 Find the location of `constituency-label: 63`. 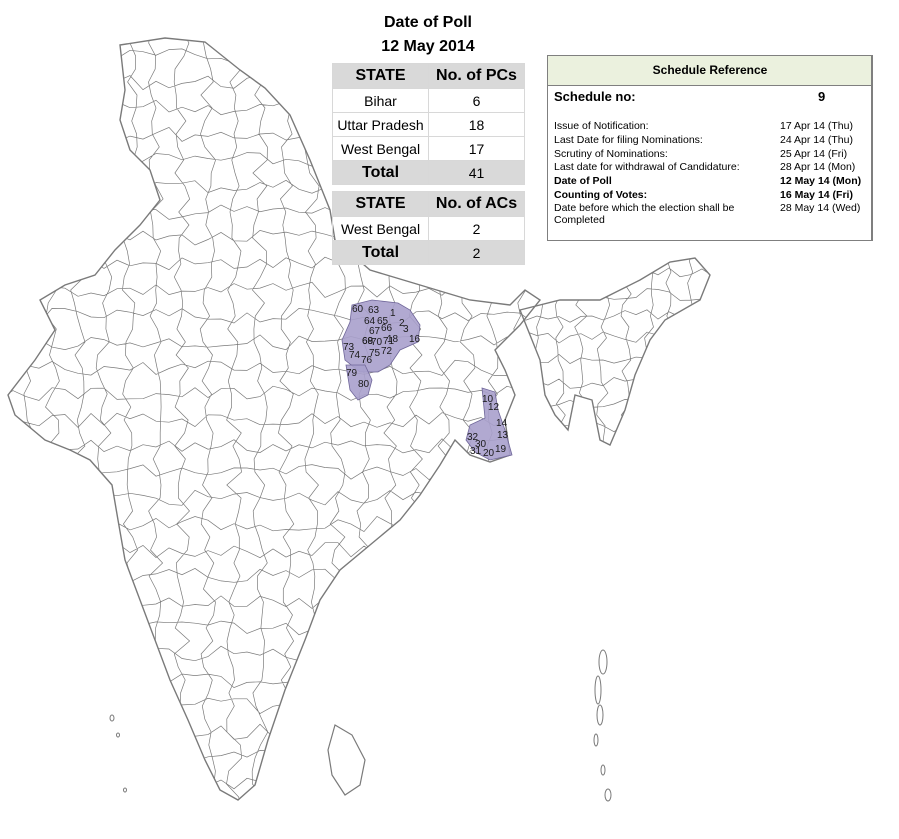

constituency-label: 63 is located at coordinates (374, 310).